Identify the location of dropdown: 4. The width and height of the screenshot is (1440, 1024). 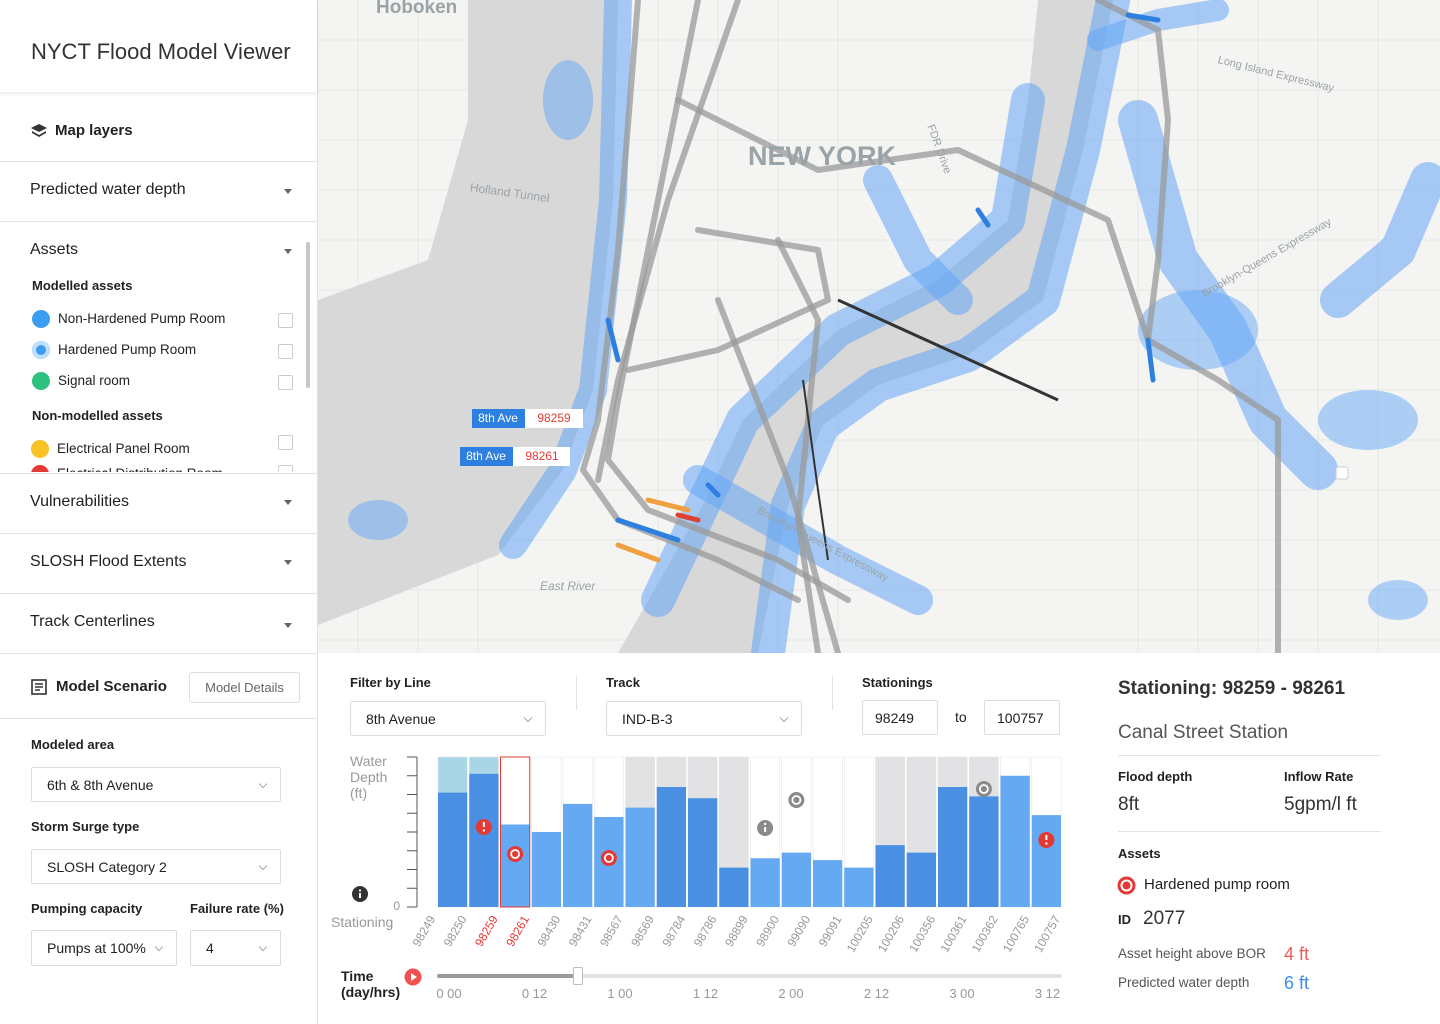
(235, 948).